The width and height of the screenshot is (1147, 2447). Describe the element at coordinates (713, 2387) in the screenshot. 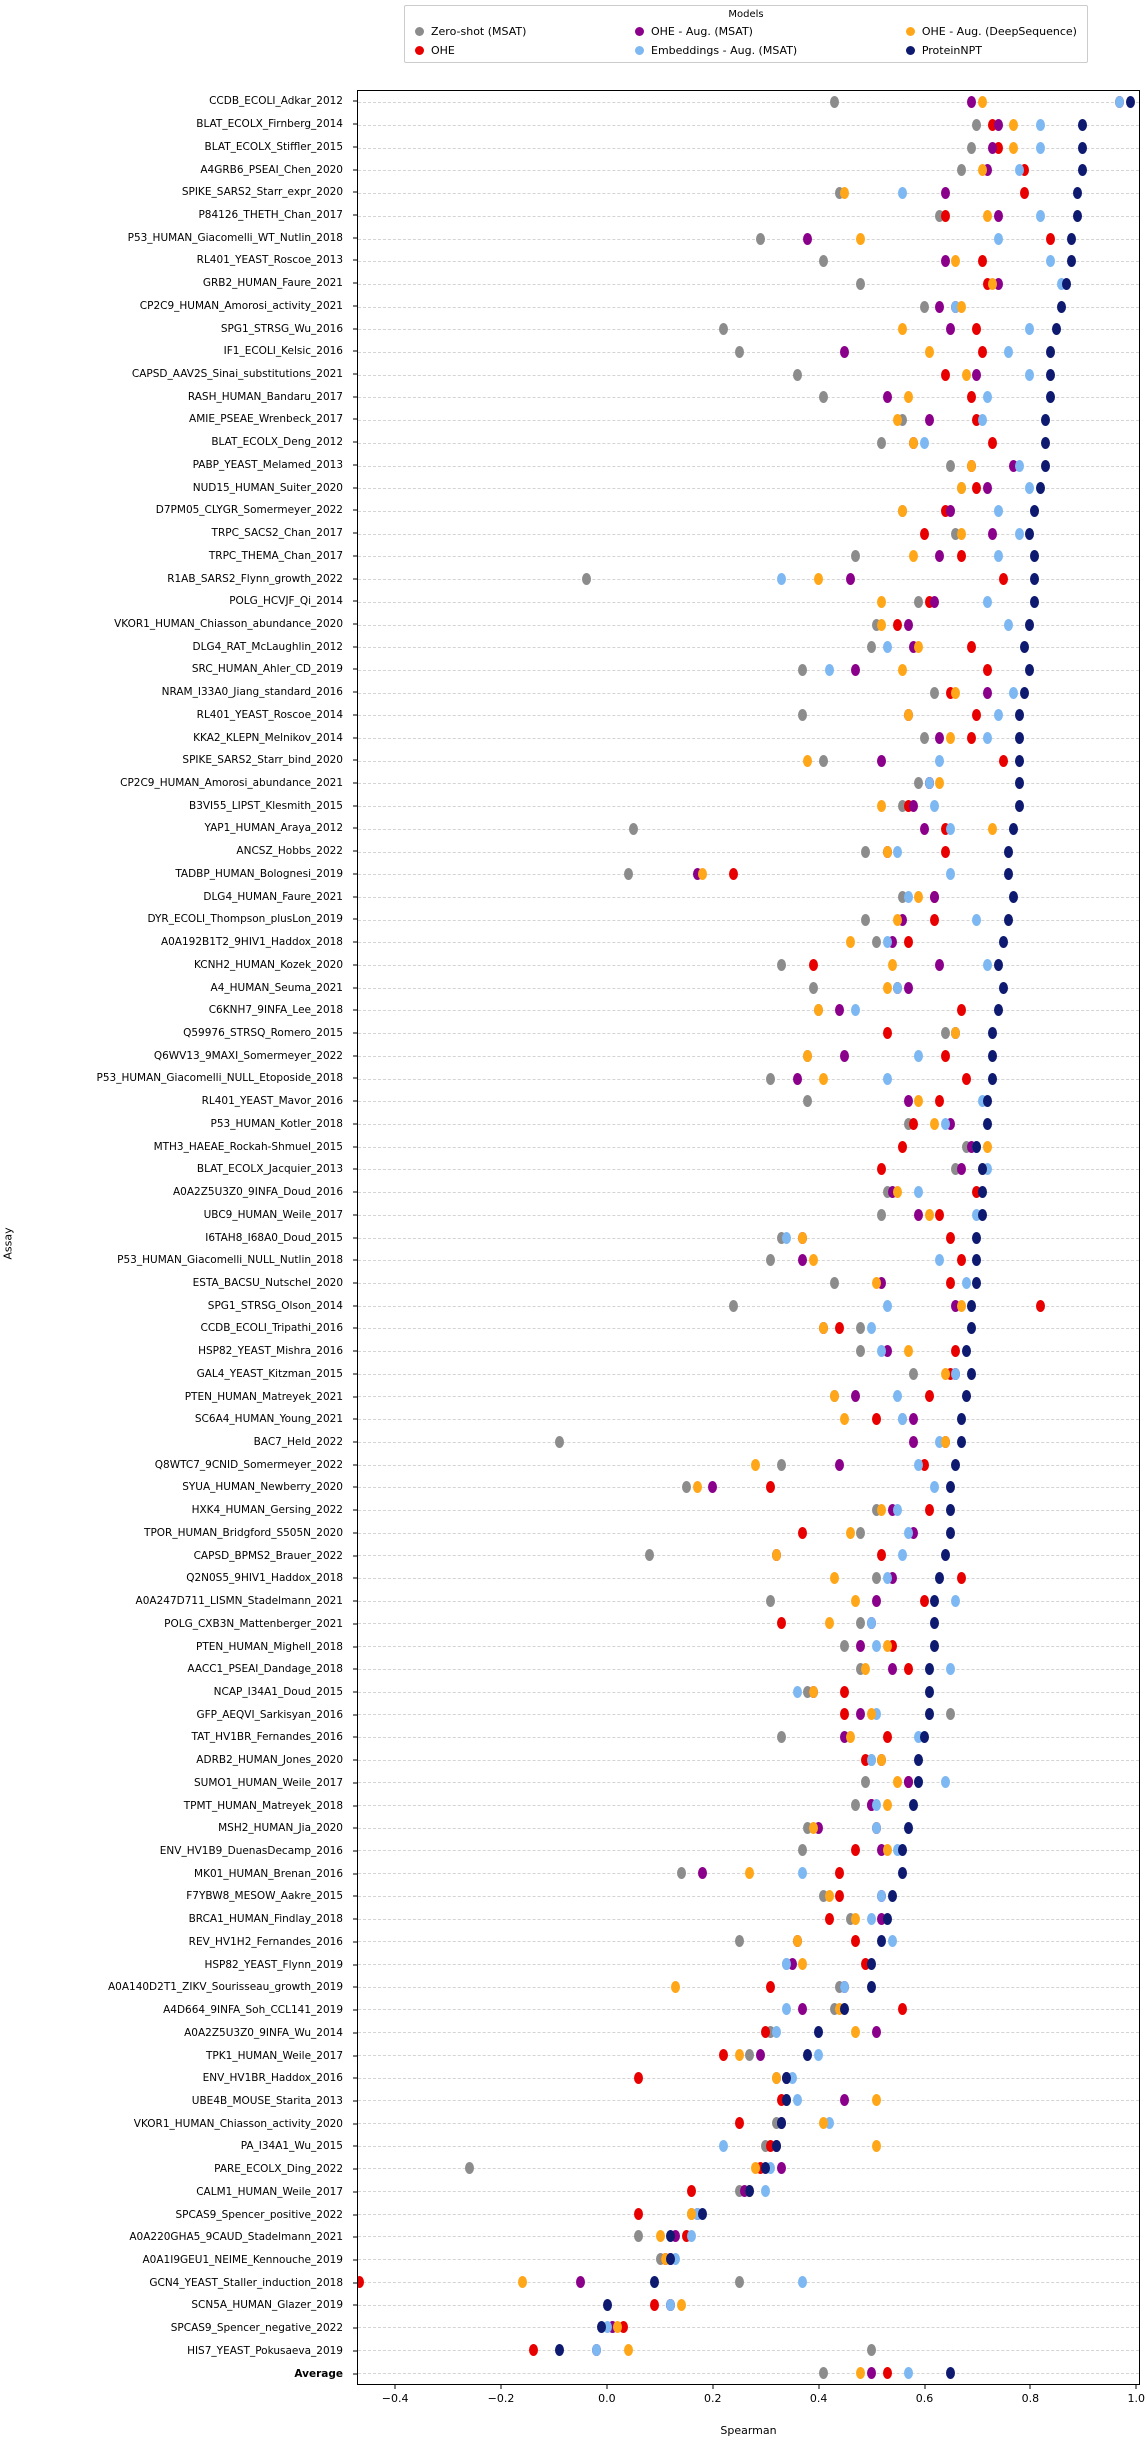

I see `x-tick-mark` at that location.